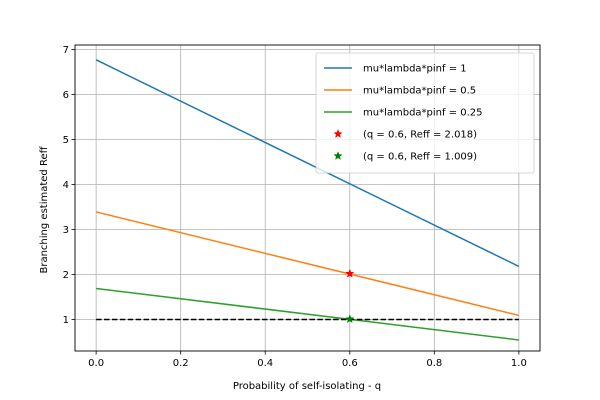 Image resolution: width=600 pixels, height=400 pixels. I want to click on x-tick-label: 0.0, so click(96, 363).